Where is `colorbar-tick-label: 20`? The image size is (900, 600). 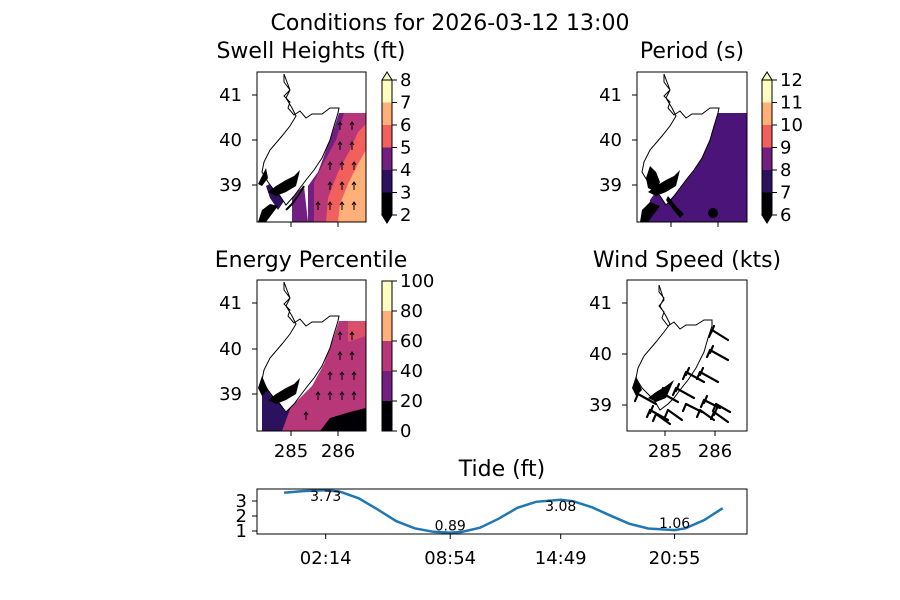
colorbar-tick-label: 20 is located at coordinates (411, 401).